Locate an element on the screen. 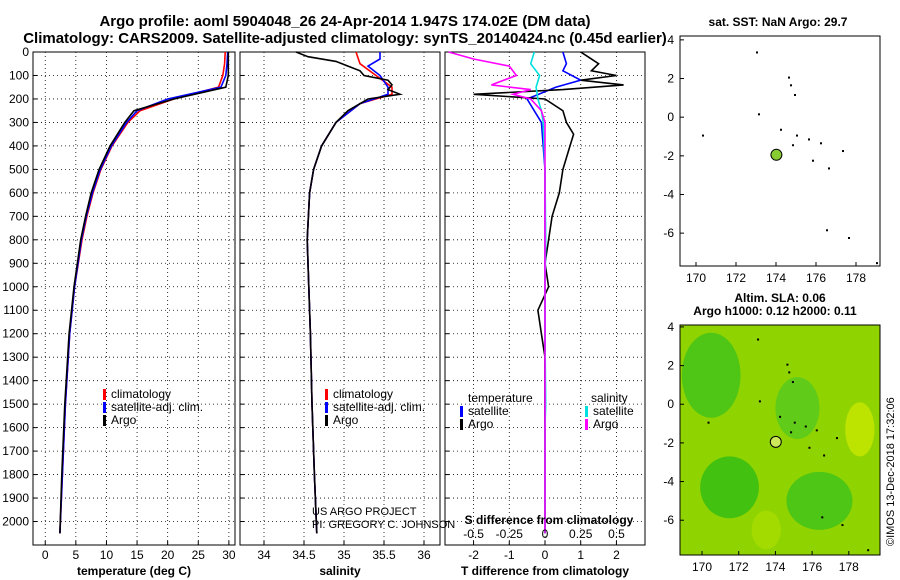 The height and width of the screenshot is (580, 900). temperature-xtick-label: 5 is located at coordinates (76, 555).